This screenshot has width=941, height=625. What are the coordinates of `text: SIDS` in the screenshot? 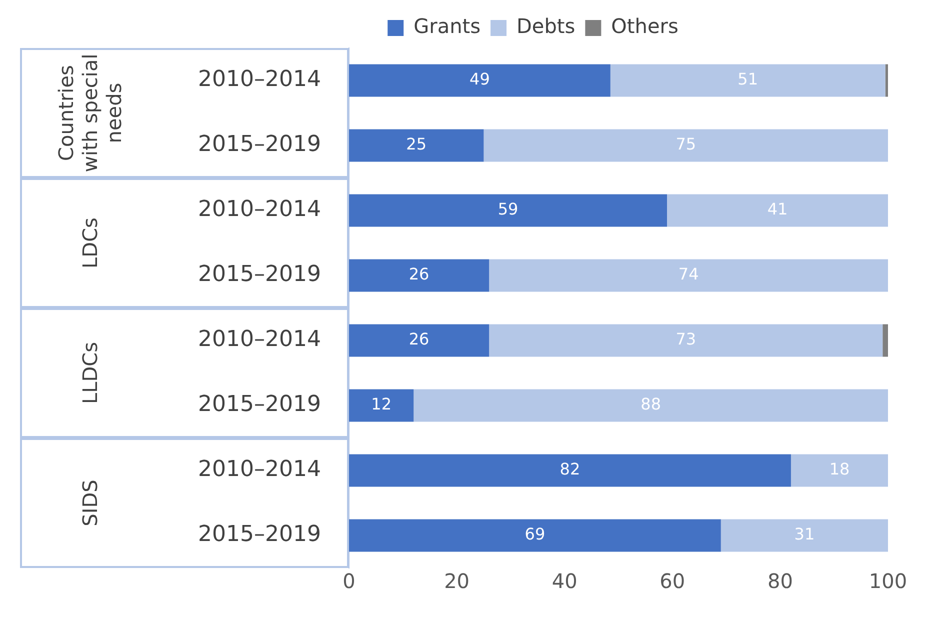 It's located at (90, 503).